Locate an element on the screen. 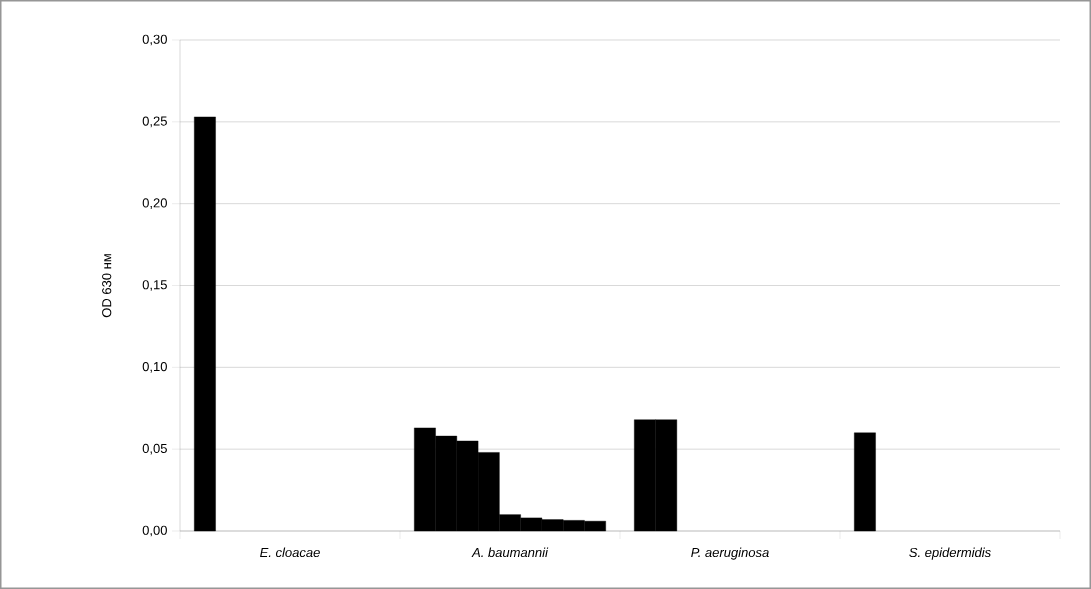 Image resolution: width=1091 pixels, height=589 pixels. y-axis-title: OD 630 нм is located at coordinates (107, 286).